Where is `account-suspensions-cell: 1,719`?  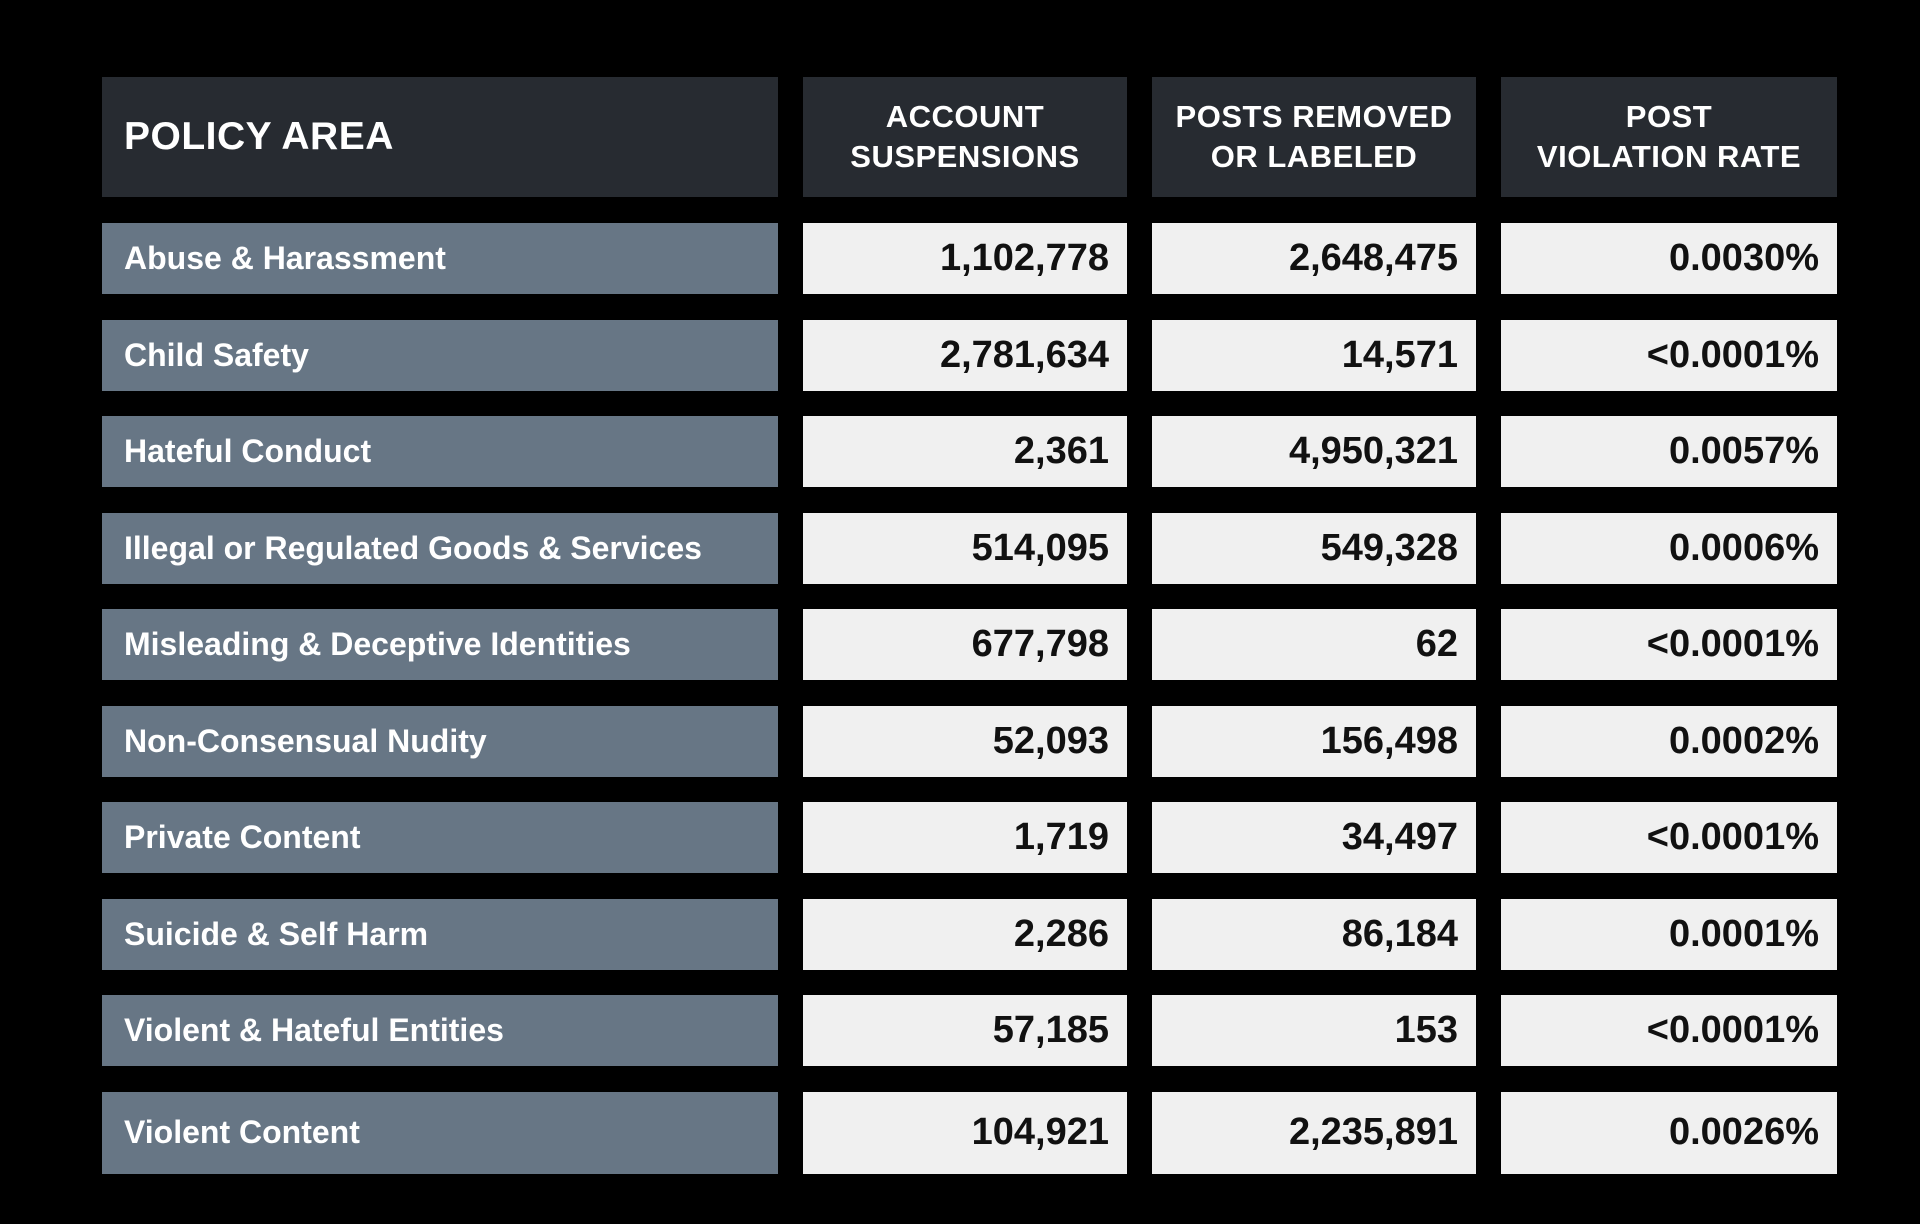
account-suspensions-cell: 1,719 is located at coordinates (965, 837).